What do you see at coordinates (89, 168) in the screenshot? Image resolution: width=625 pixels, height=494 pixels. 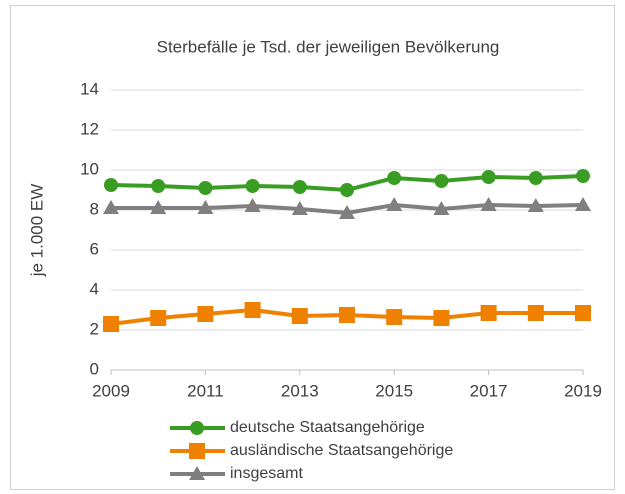 I see `y-tick-label: 10` at bounding box center [89, 168].